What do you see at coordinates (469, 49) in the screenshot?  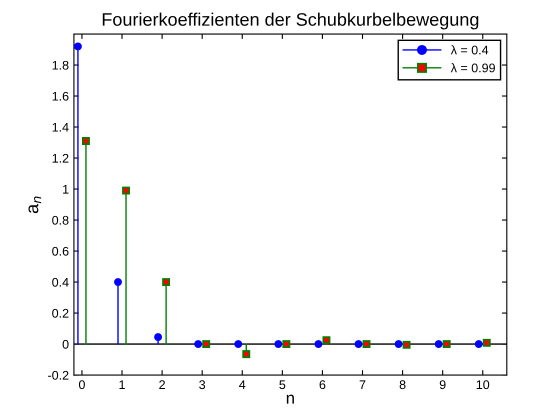 I see `legend-label: λ = 0.4` at bounding box center [469, 49].